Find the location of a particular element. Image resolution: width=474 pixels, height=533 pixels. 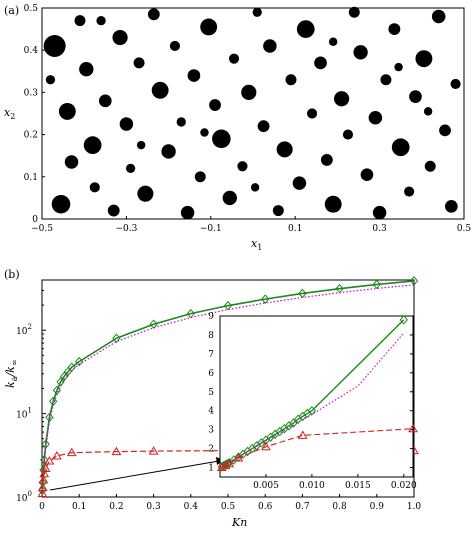

a-xtick-label-2: −0.1 is located at coordinates (211, 229).